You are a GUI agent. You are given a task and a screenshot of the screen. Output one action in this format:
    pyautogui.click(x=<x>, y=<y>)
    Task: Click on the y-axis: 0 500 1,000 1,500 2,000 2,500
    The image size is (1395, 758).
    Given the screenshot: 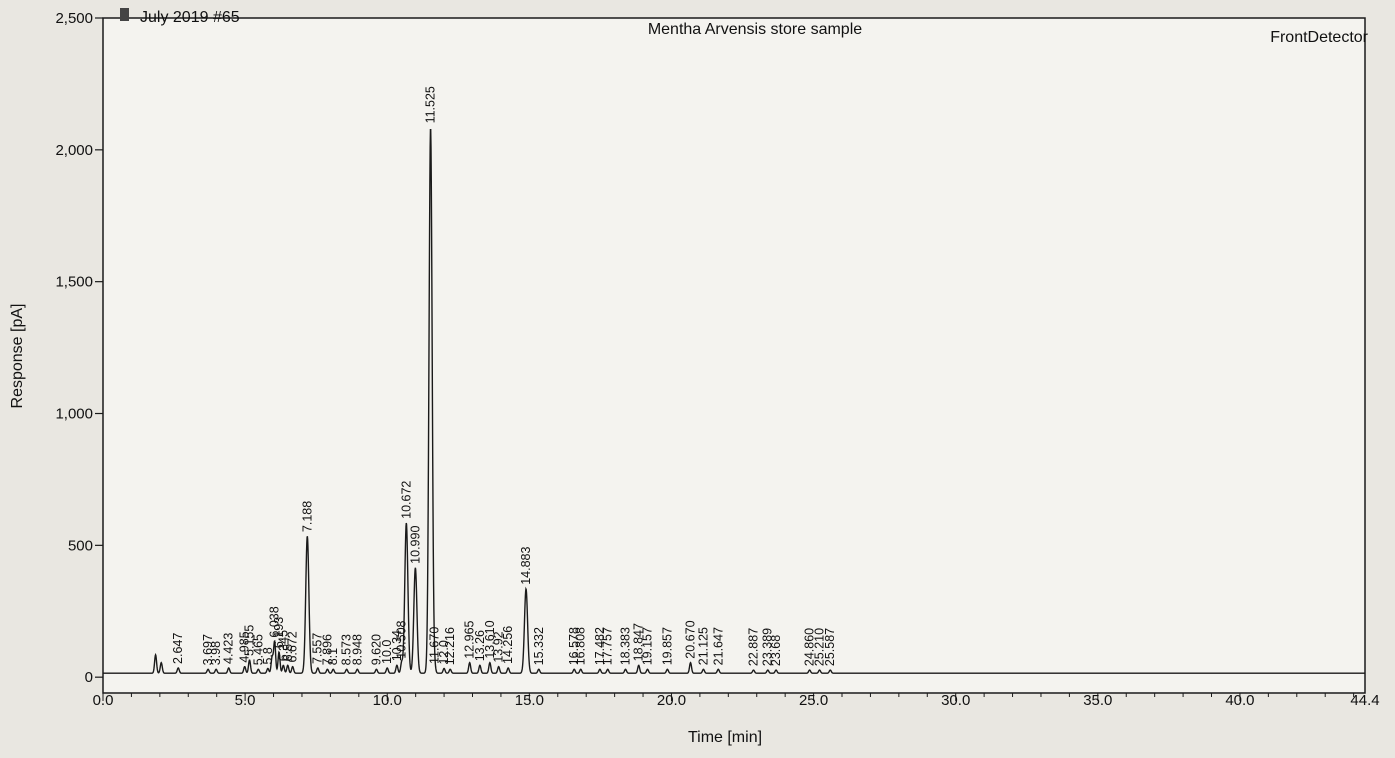 What is the action you would take?
    pyautogui.click(x=79, y=348)
    